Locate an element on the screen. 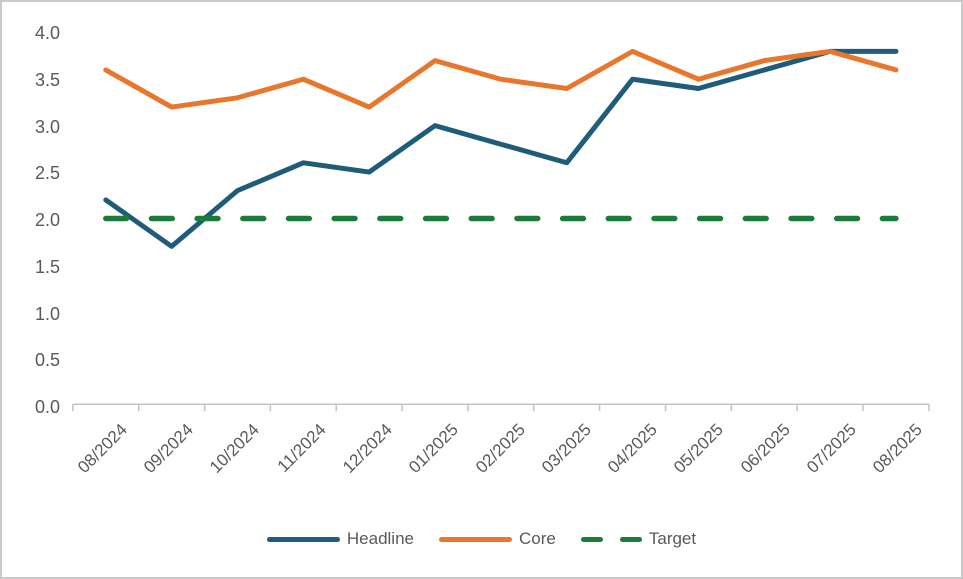  legend-line-sample-headline is located at coordinates (303, 539).